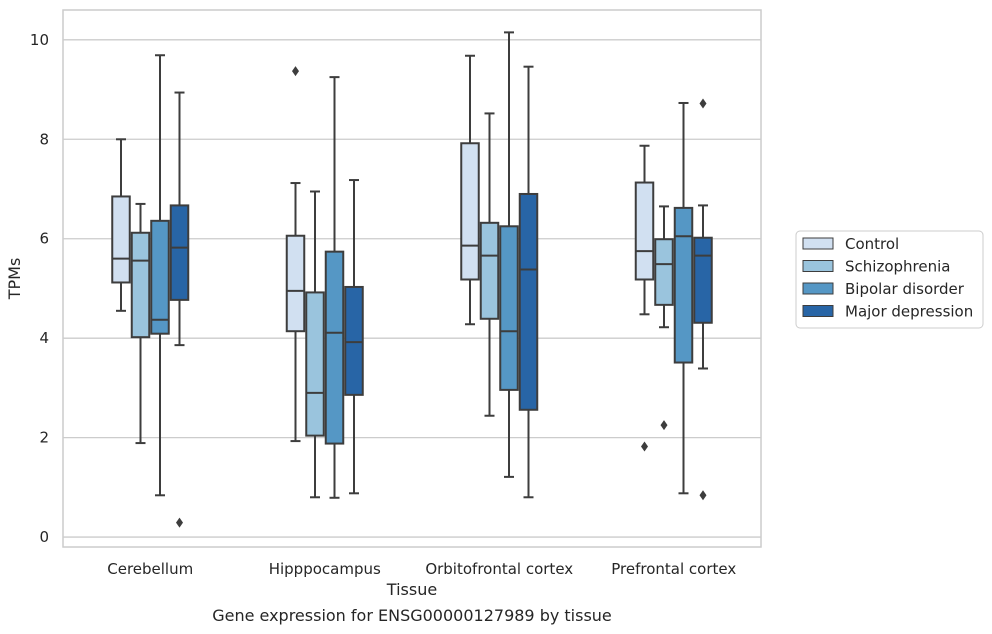  I want to click on y-tick-label: 6, so click(44, 239).